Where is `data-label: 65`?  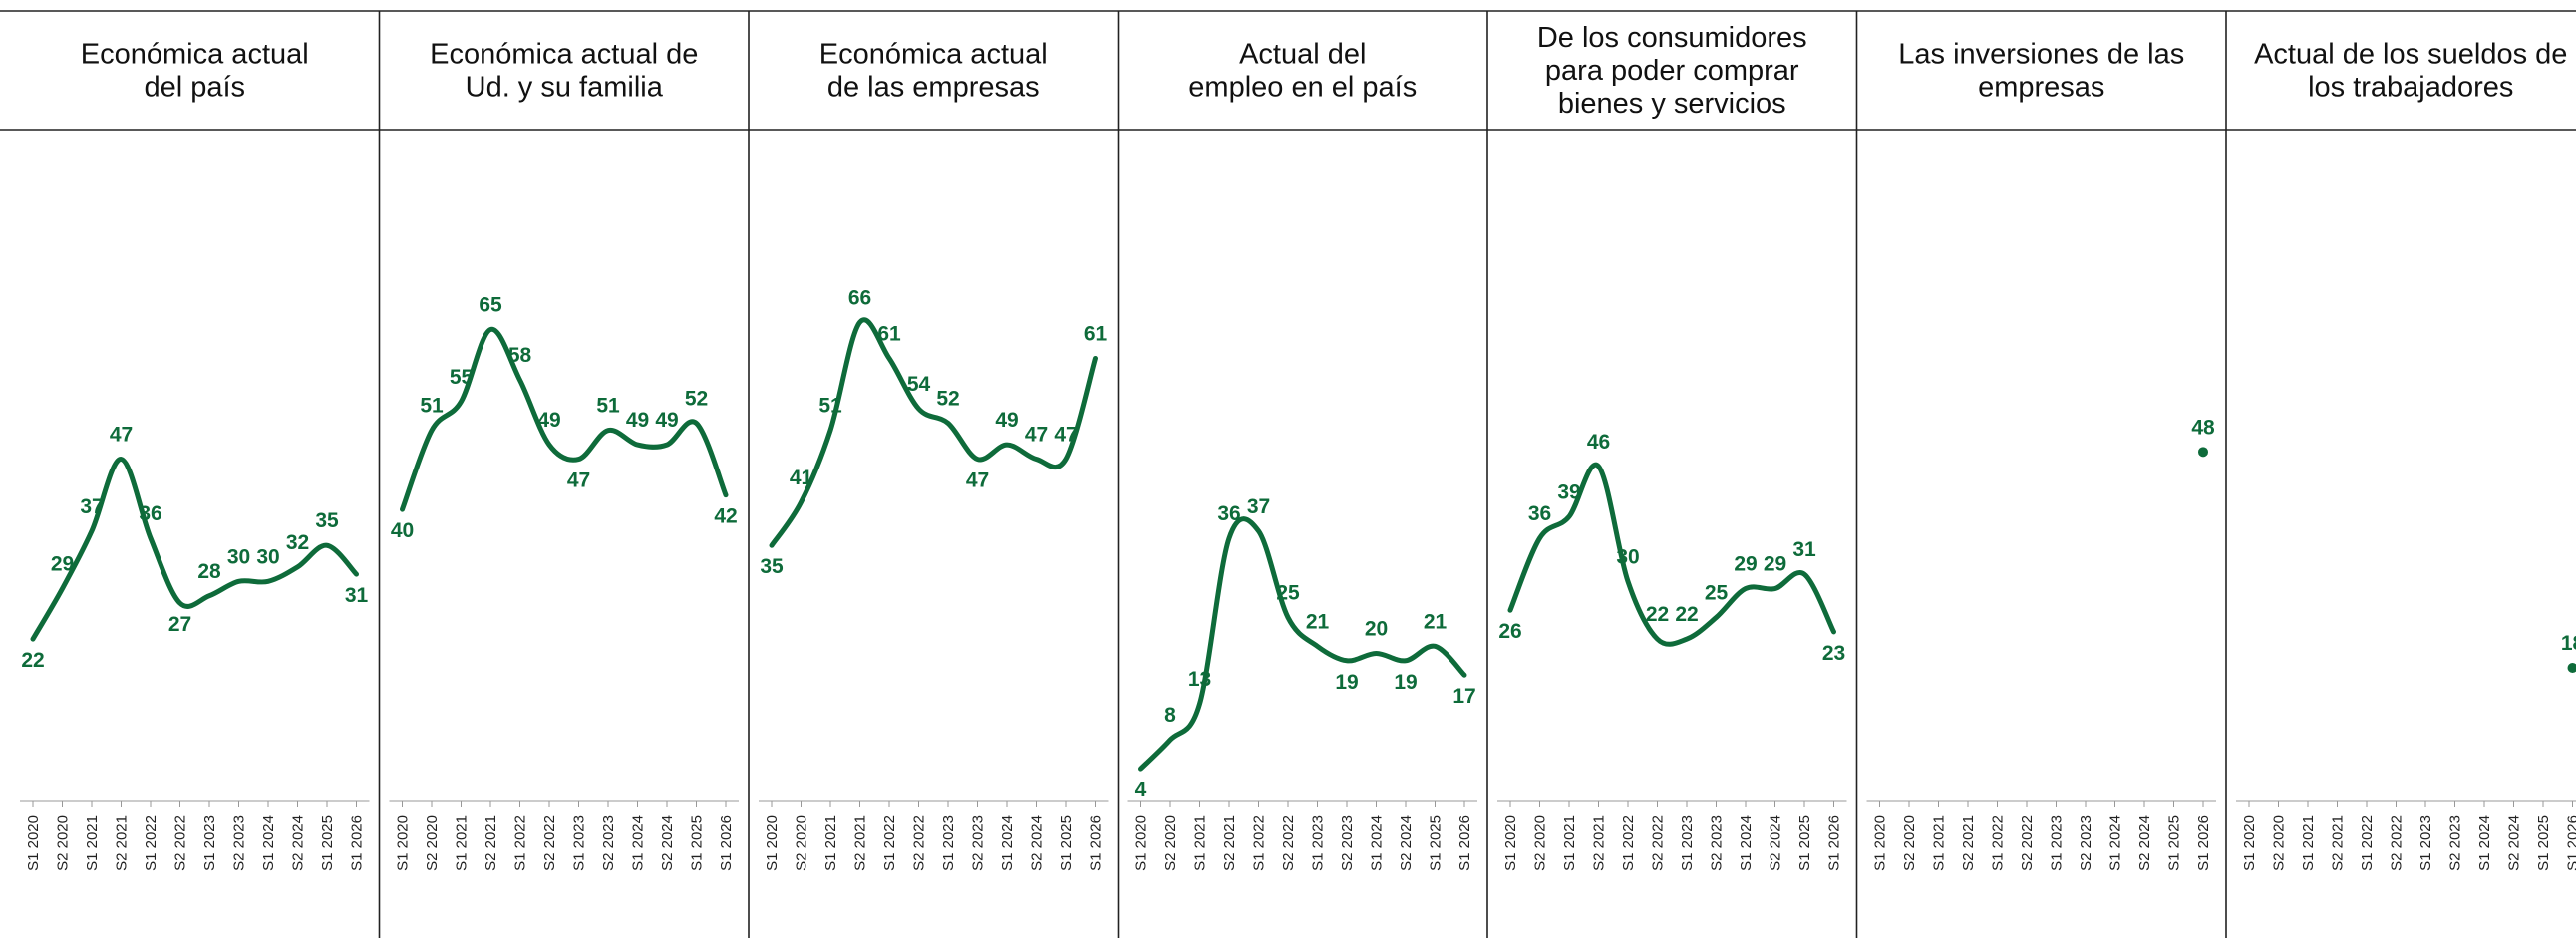 data-label: 65 is located at coordinates (490, 306).